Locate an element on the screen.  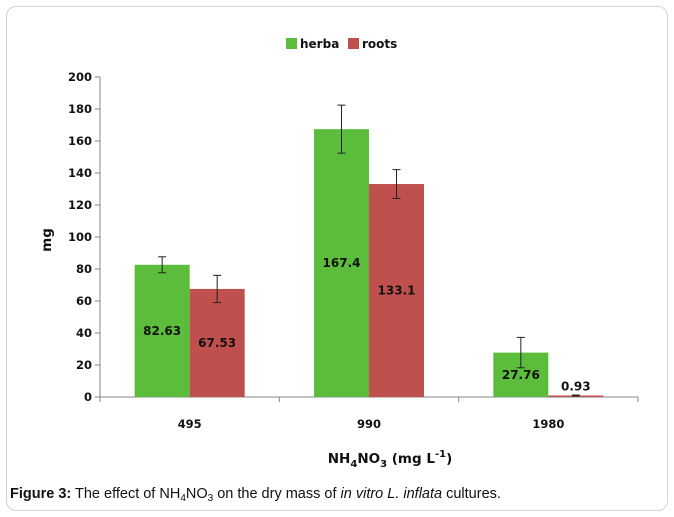
caption-text: cultures. is located at coordinates (471, 494).